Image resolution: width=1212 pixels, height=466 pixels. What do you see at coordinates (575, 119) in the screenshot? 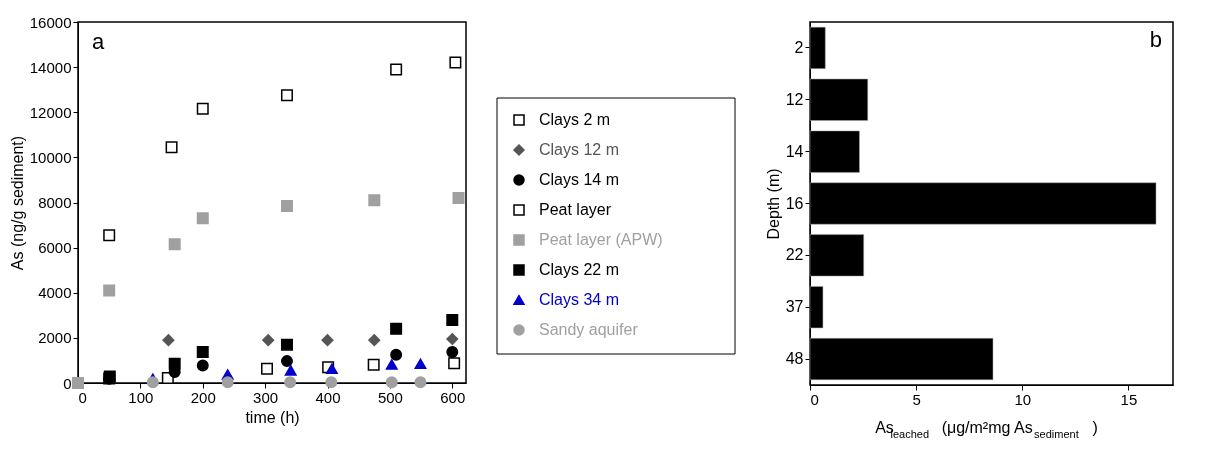
I see `legend-label: Clays 2 m` at bounding box center [575, 119].